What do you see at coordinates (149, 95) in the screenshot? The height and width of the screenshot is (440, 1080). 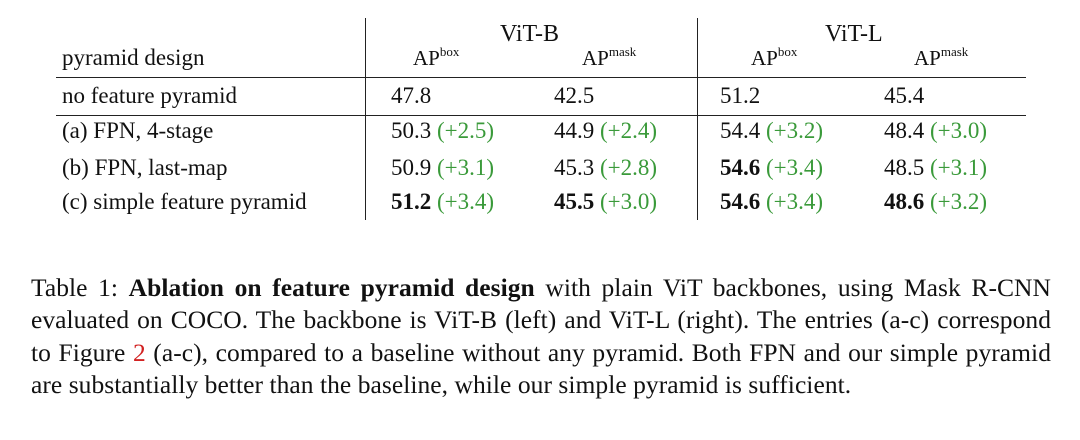 I see `row-label: no feature pyramid` at bounding box center [149, 95].